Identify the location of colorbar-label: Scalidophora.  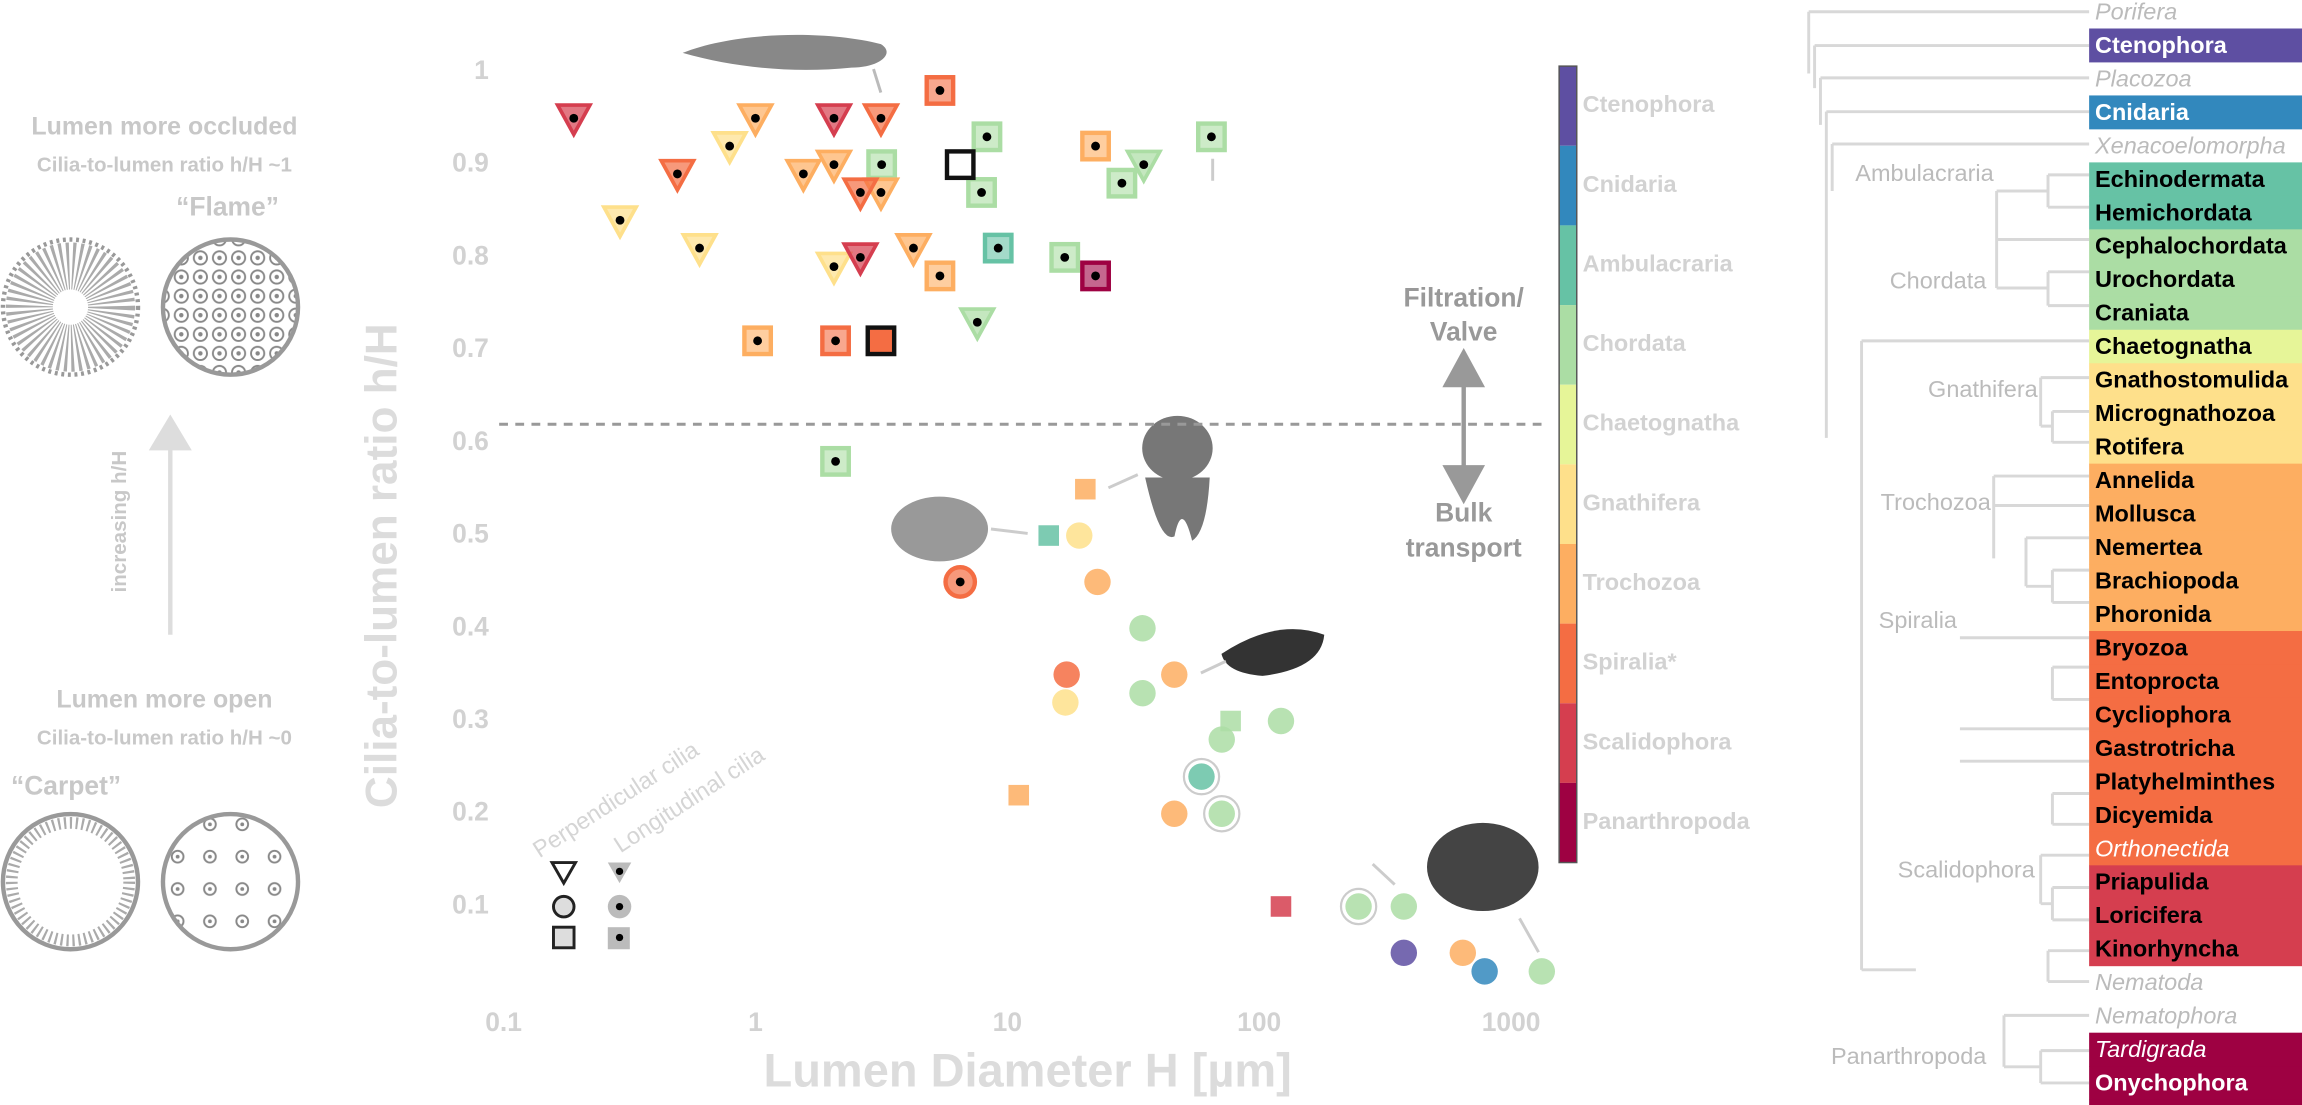
(1658, 741).